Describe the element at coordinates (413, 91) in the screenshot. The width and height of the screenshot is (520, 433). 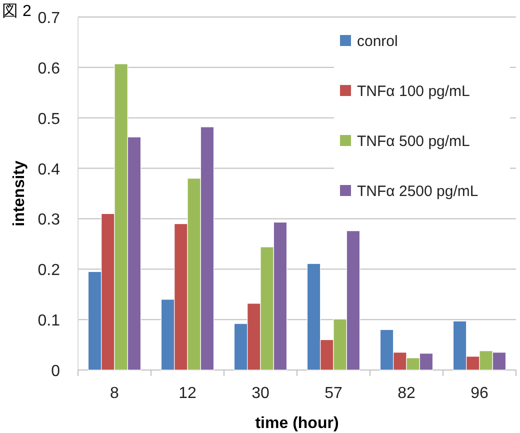
I see `legend-label: TNFα 100 pg/mL` at that location.